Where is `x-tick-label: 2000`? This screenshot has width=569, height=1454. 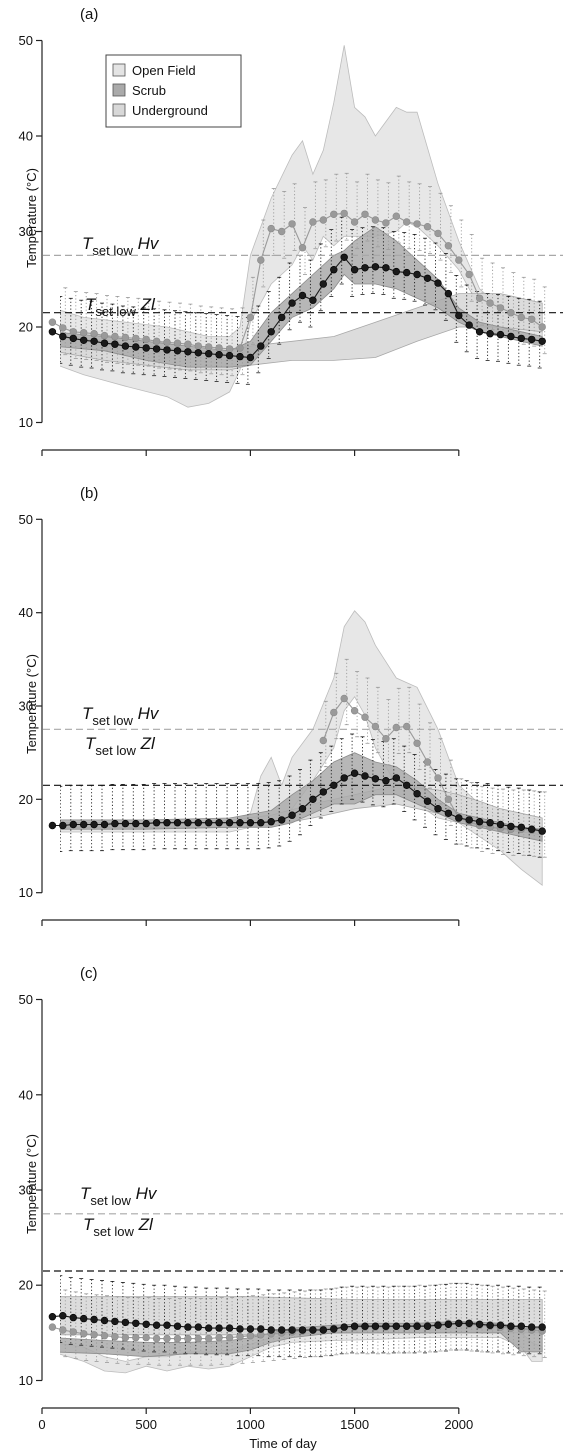
x-tick-label: 2000 is located at coordinates (458, 1424).